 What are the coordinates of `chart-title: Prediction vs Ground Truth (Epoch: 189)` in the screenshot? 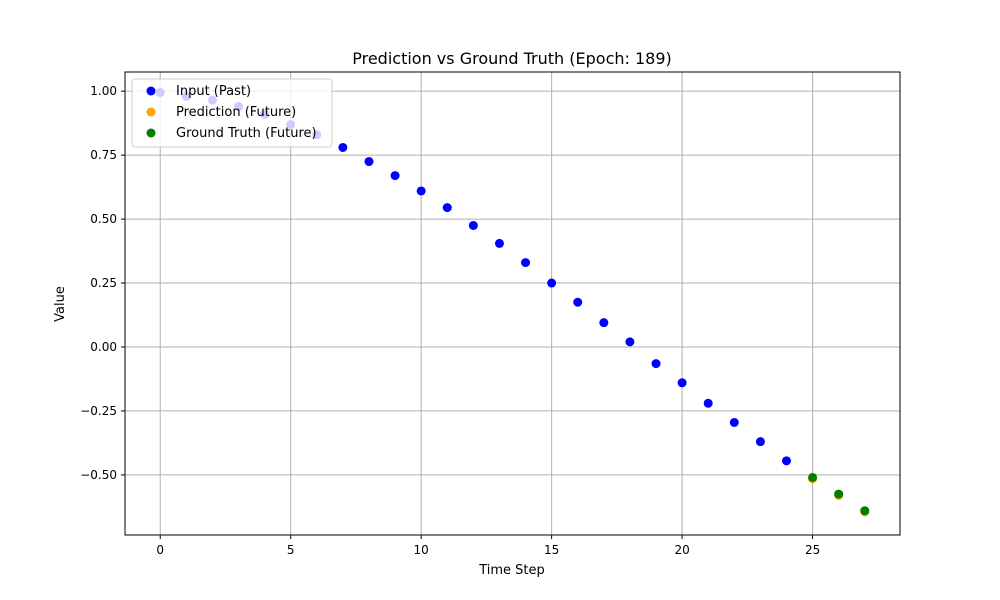 It's located at (512, 58).